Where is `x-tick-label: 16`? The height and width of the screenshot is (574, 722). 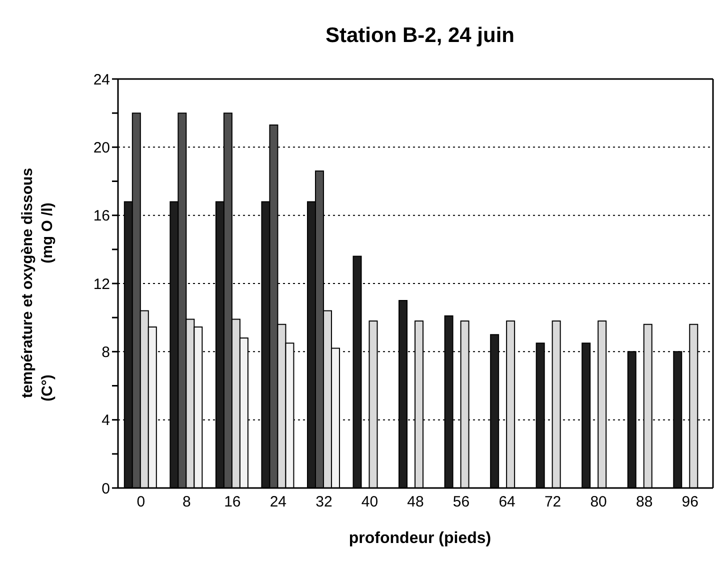
x-tick-label: 16 is located at coordinates (232, 502).